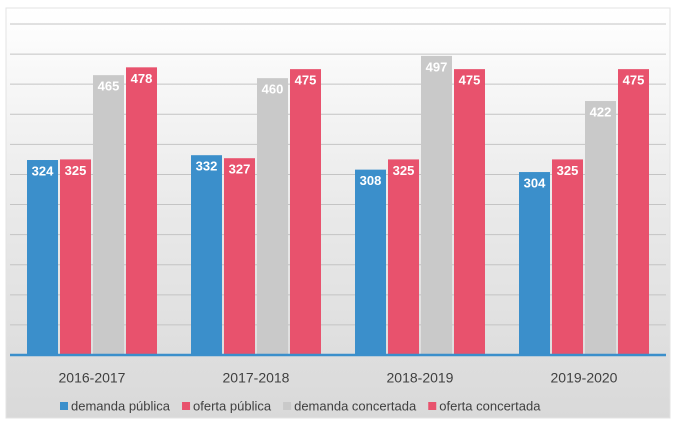 Image resolution: width=676 pixels, height=423 pixels. Describe the element at coordinates (437, 66) in the screenshot. I see `data-label: 497` at that location.